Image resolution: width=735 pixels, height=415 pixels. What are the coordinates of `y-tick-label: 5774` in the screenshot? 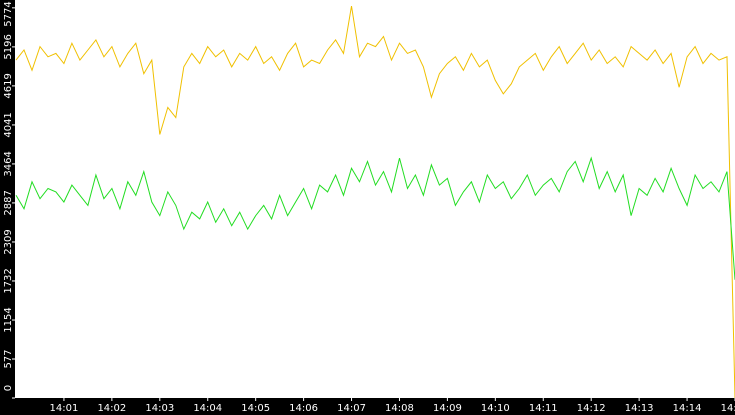 It's located at (8, 13).